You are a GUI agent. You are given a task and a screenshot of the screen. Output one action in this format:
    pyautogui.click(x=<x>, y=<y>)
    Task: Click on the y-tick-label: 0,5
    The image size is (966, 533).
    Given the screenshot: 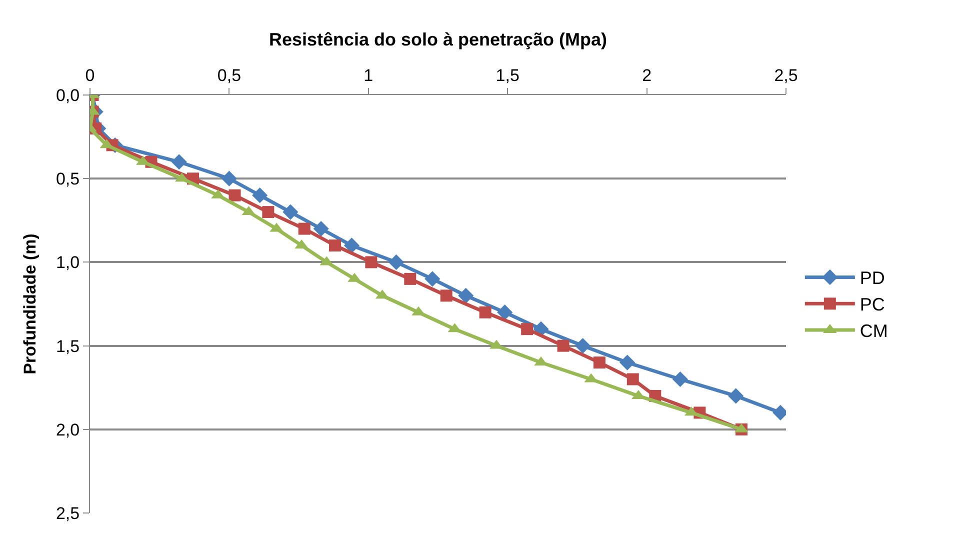 What is the action you would take?
    pyautogui.click(x=68, y=179)
    